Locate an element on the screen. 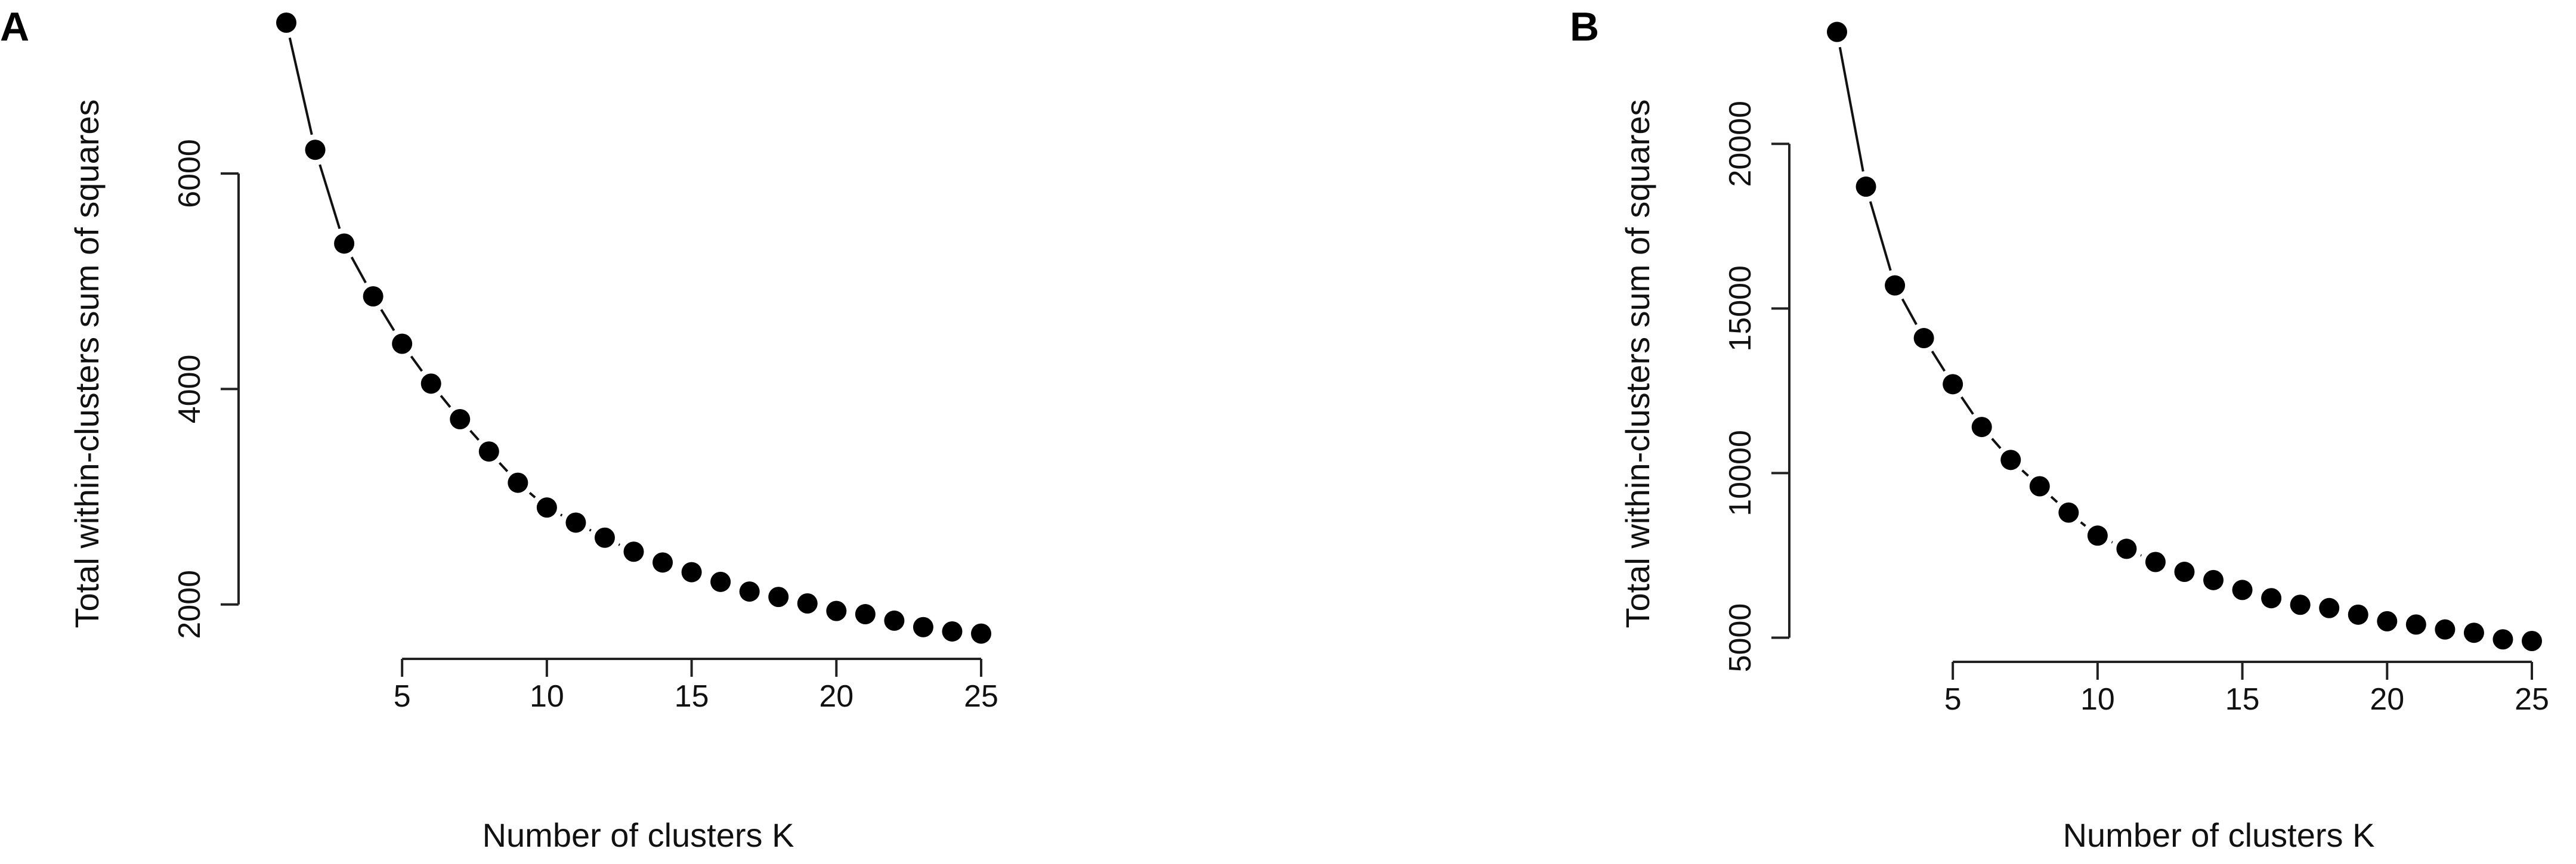 Image resolution: width=2576 pixels, height=864 pixels. y-tick-label: 10000 is located at coordinates (1740, 473).